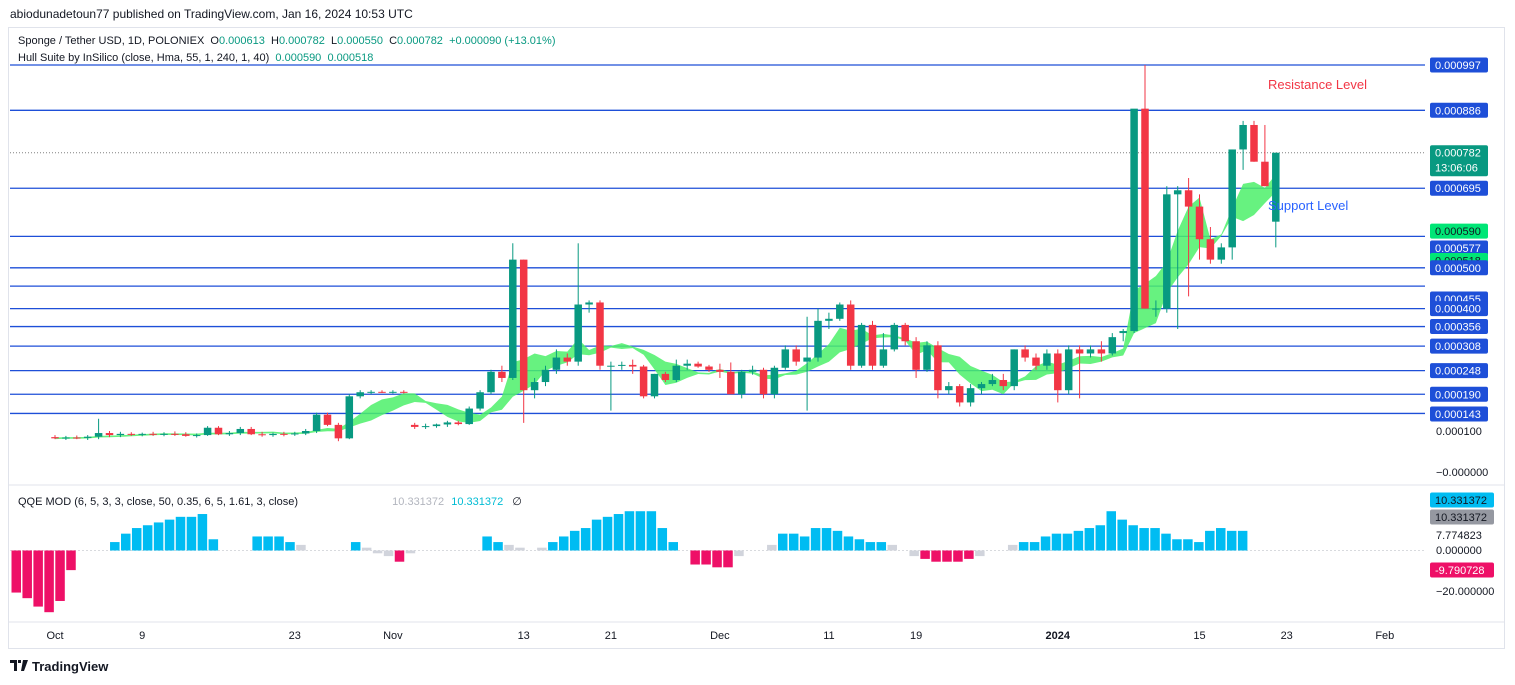 This screenshot has height=685, width=1515. What do you see at coordinates (19, 666) in the screenshot?
I see `tradingview-logo-icon` at bounding box center [19, 666].